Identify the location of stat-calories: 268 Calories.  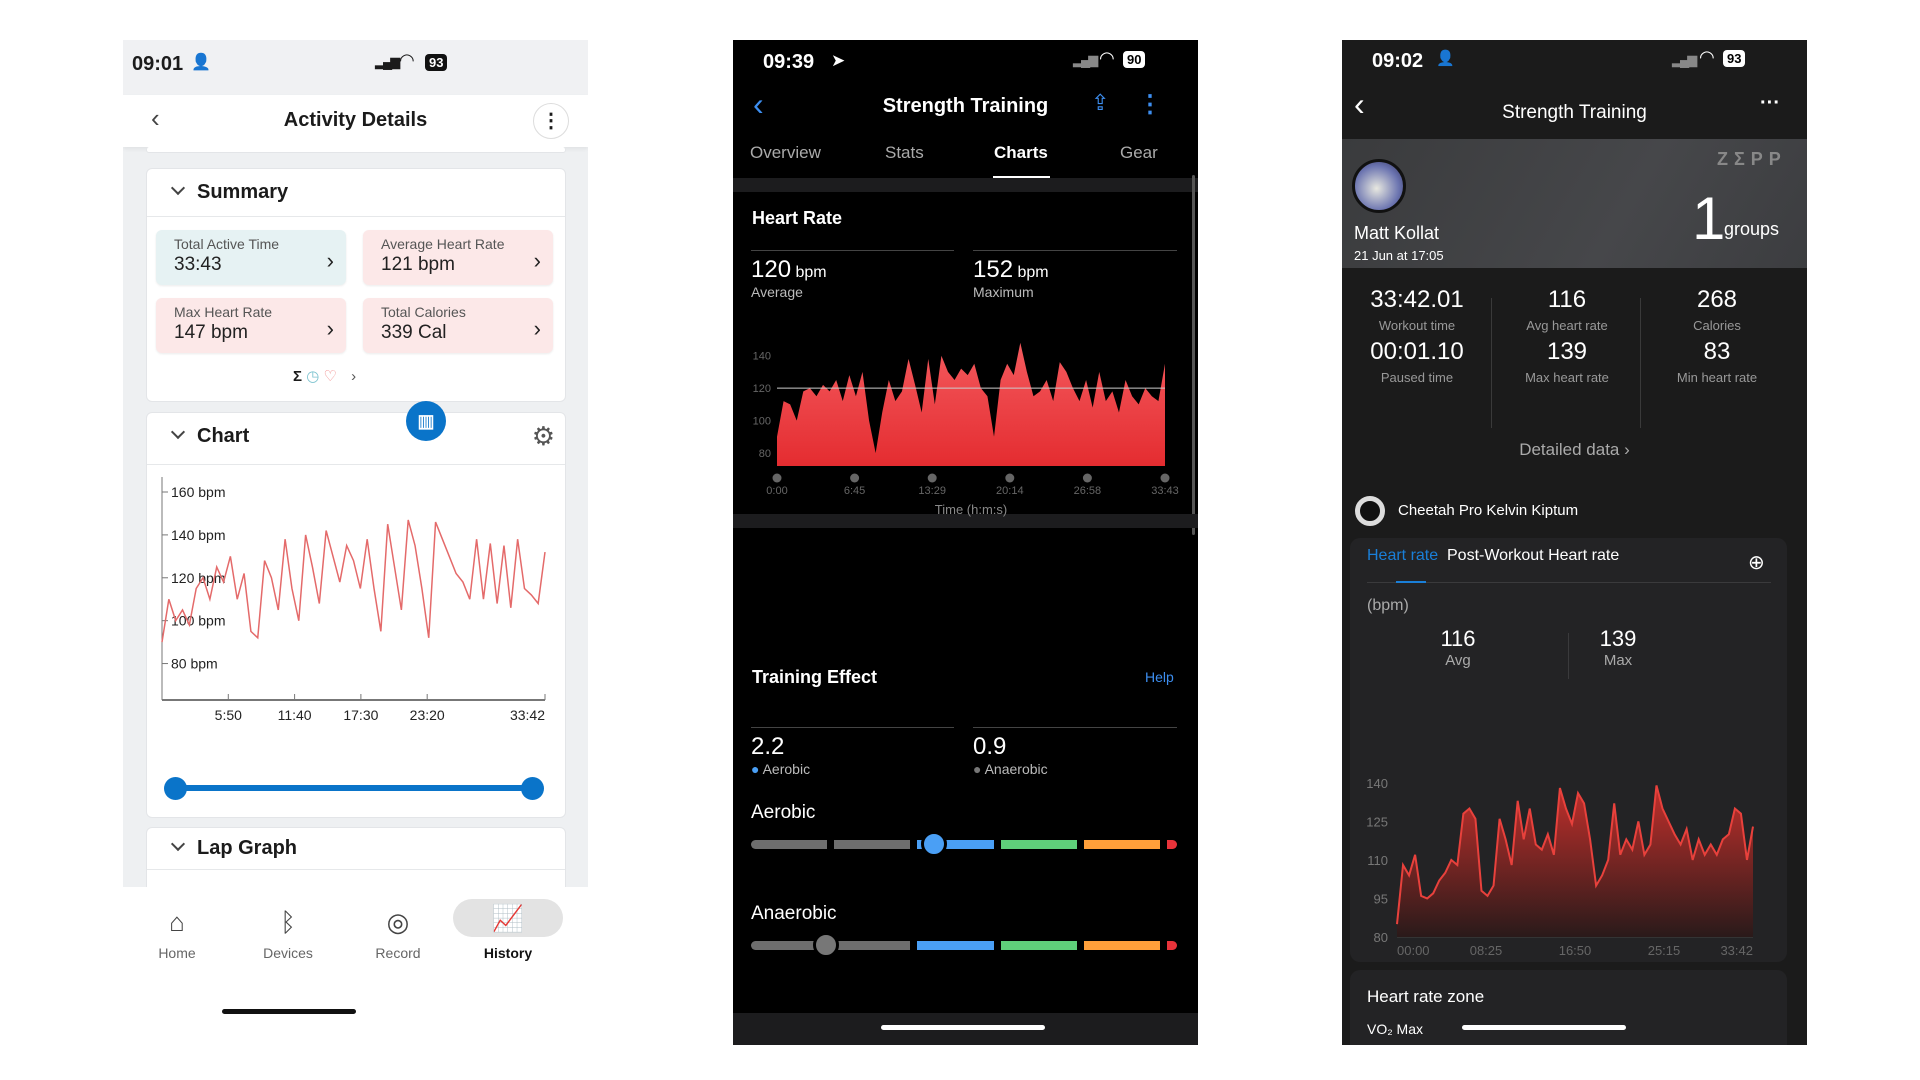
(1717, 309).